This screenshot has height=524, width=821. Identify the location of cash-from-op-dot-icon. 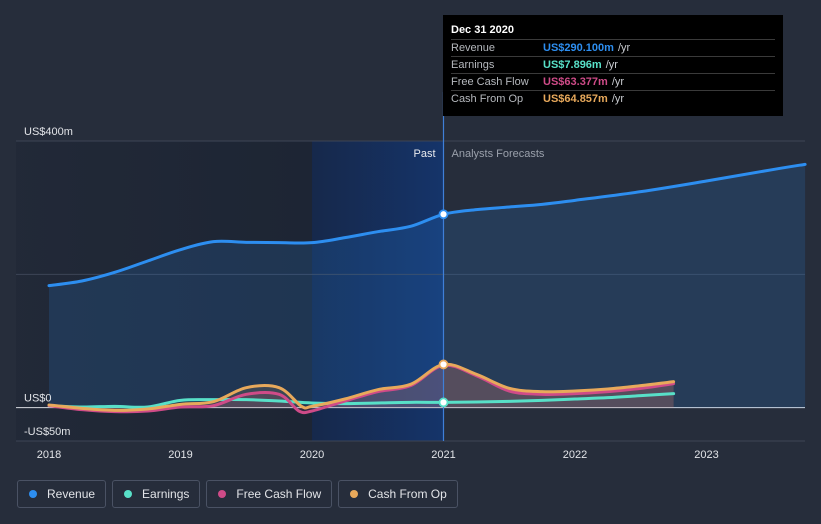
(354, 494).